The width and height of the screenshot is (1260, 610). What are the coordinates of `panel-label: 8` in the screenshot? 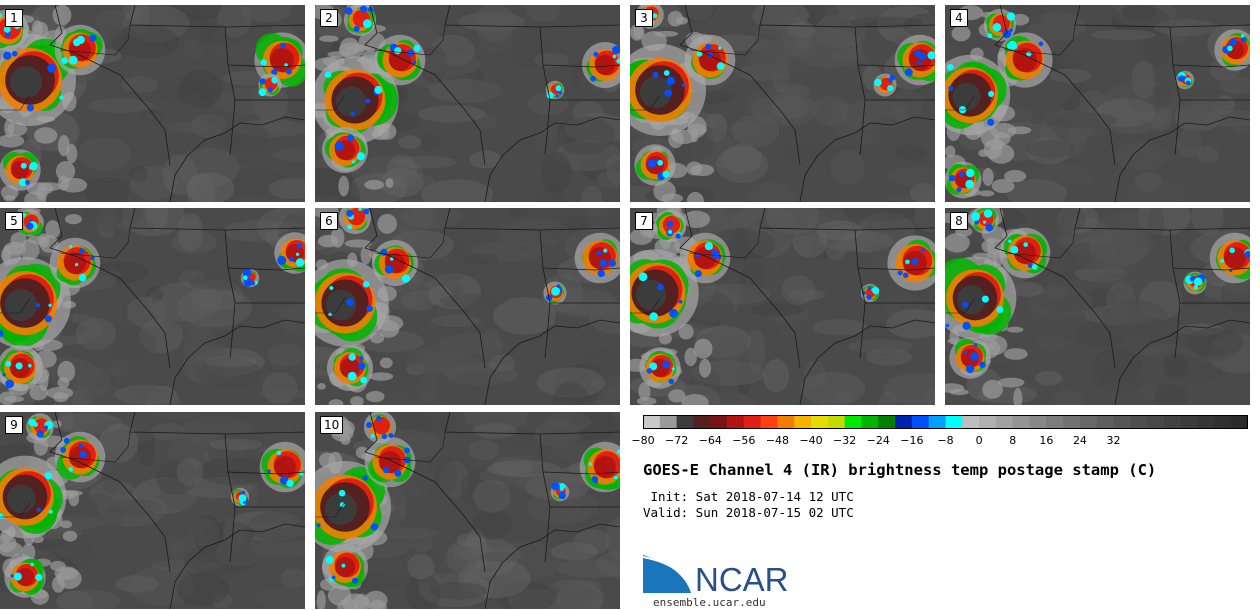 It's located at (959, 221).